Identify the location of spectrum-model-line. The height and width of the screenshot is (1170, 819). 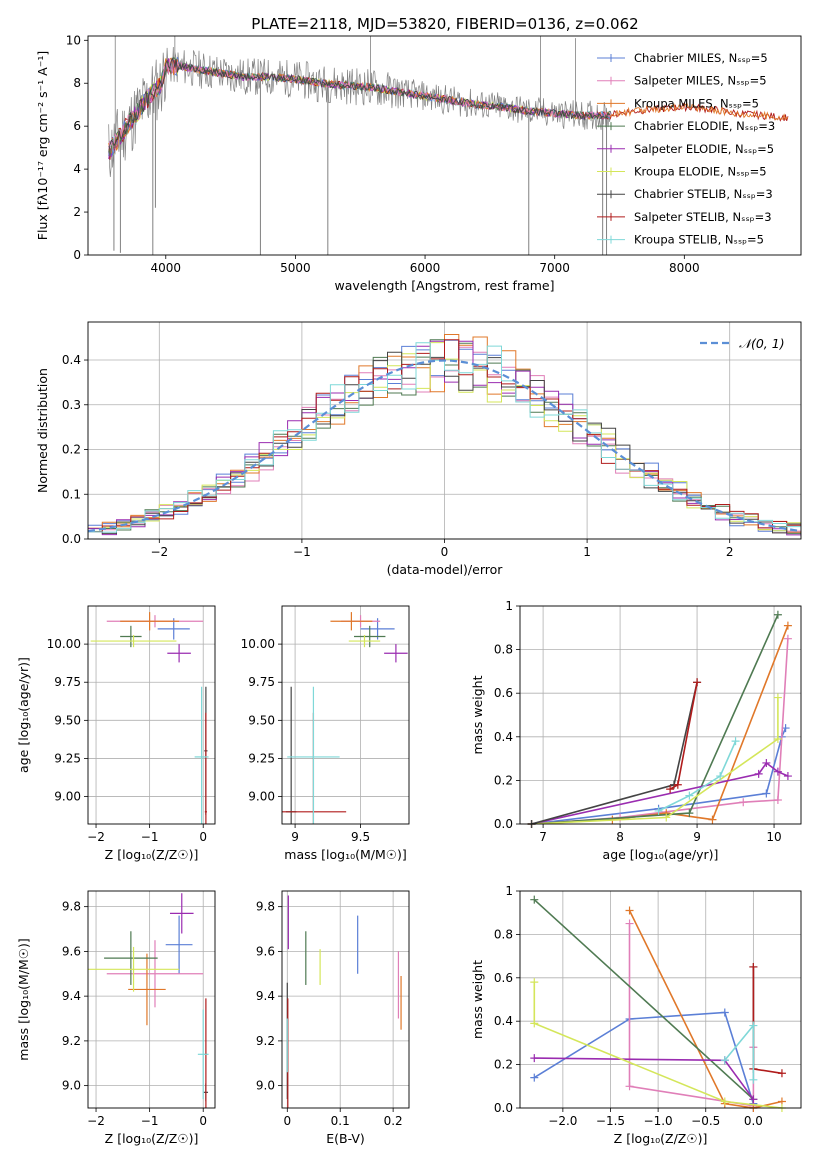
(359, 105).